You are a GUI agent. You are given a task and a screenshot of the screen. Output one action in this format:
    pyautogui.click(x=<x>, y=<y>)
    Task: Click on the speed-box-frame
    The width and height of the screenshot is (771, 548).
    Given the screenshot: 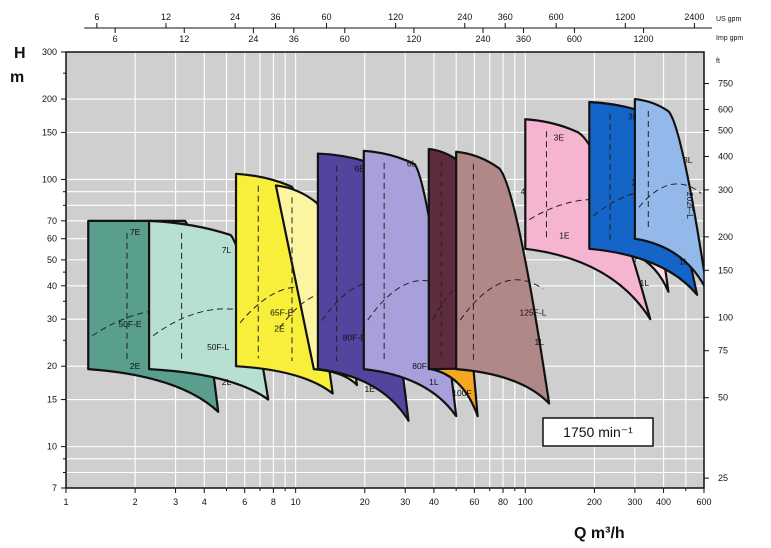 What is the action you would take?
    pyautogui.click(x=598, y=432)
    